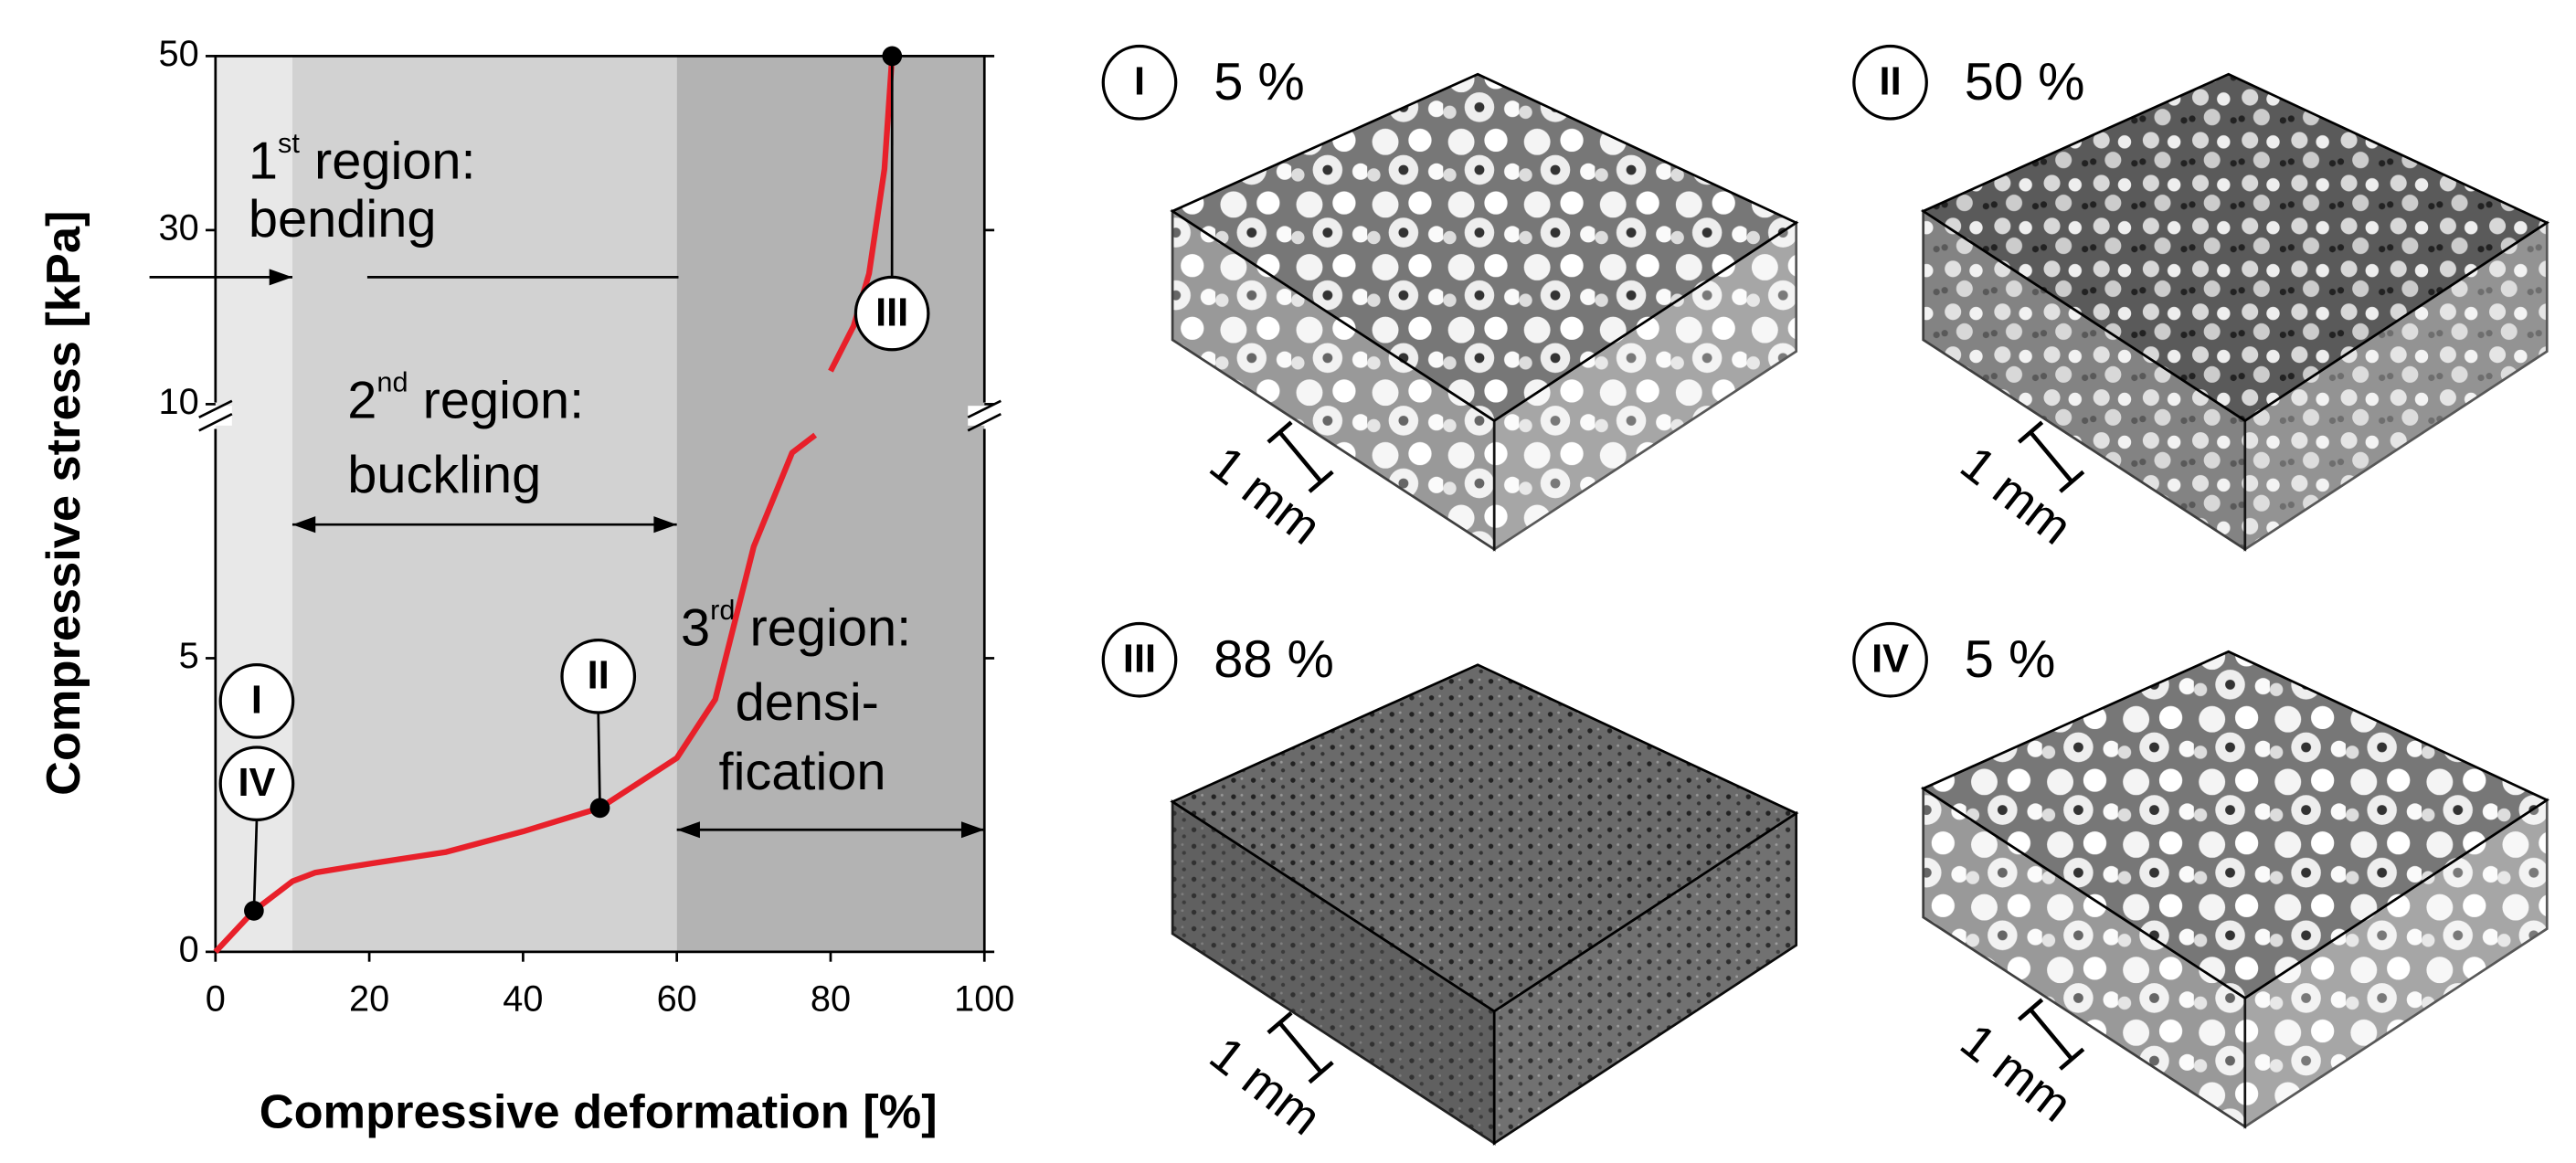  I want to click on point-label: III, so click(891, 312).